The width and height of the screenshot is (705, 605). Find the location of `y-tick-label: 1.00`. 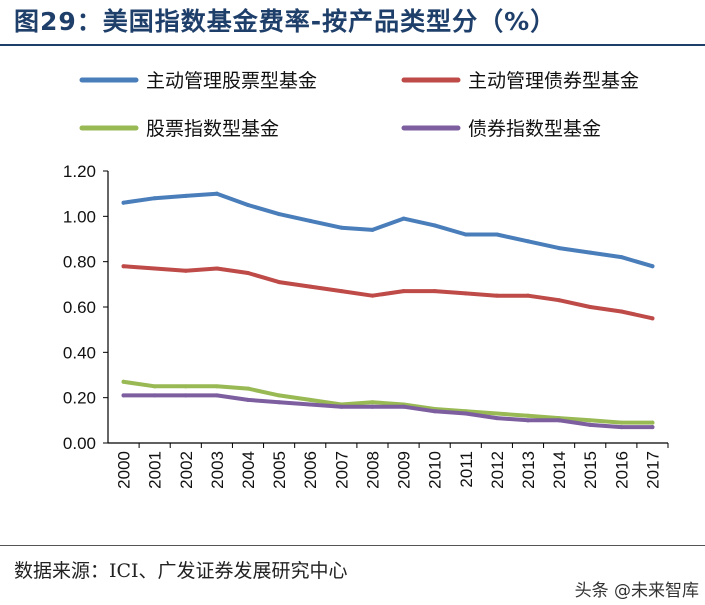

y-tick-label: 1.00 is located at coordinates (79, 216).